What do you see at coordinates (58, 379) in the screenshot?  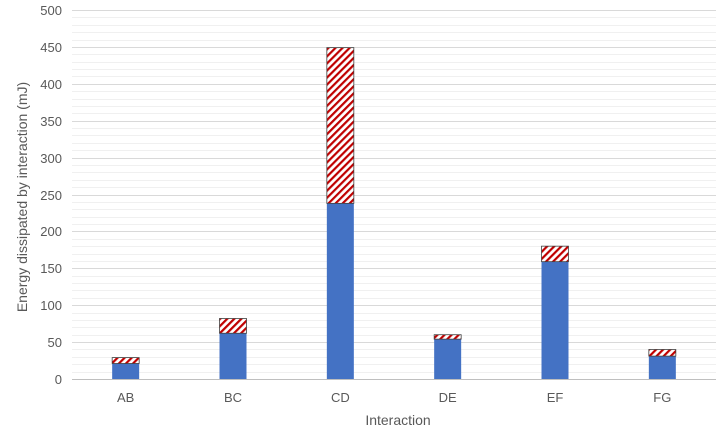 I see `y-tick-label: 0` at bounding box center [58, 379].